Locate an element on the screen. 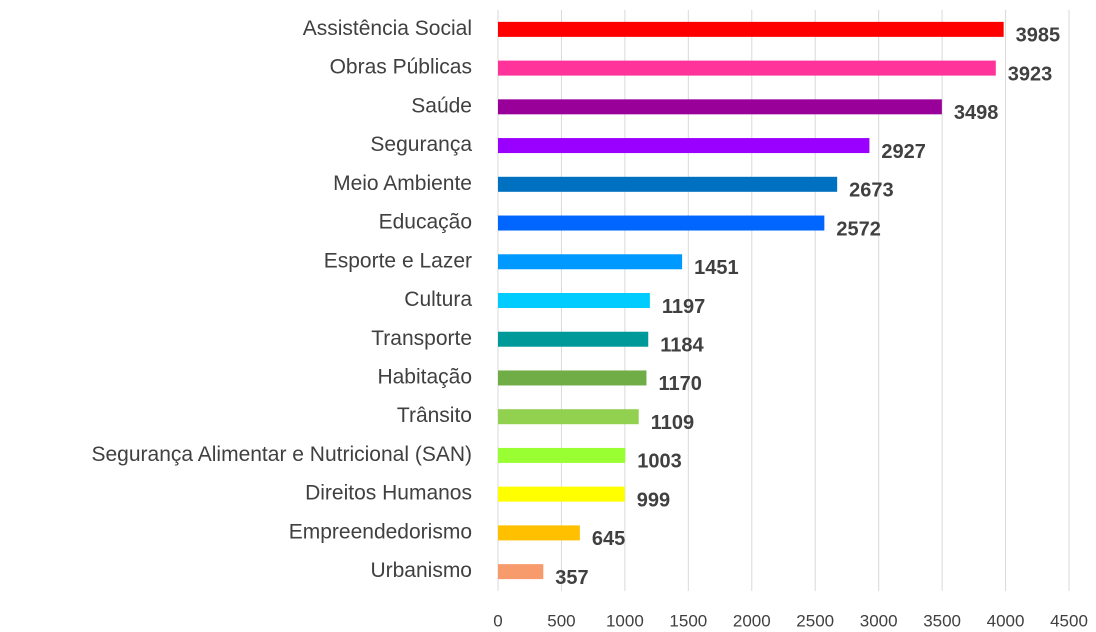 The image size is (1096, 632). value-label: 999 is located at coordinates (653, 500).